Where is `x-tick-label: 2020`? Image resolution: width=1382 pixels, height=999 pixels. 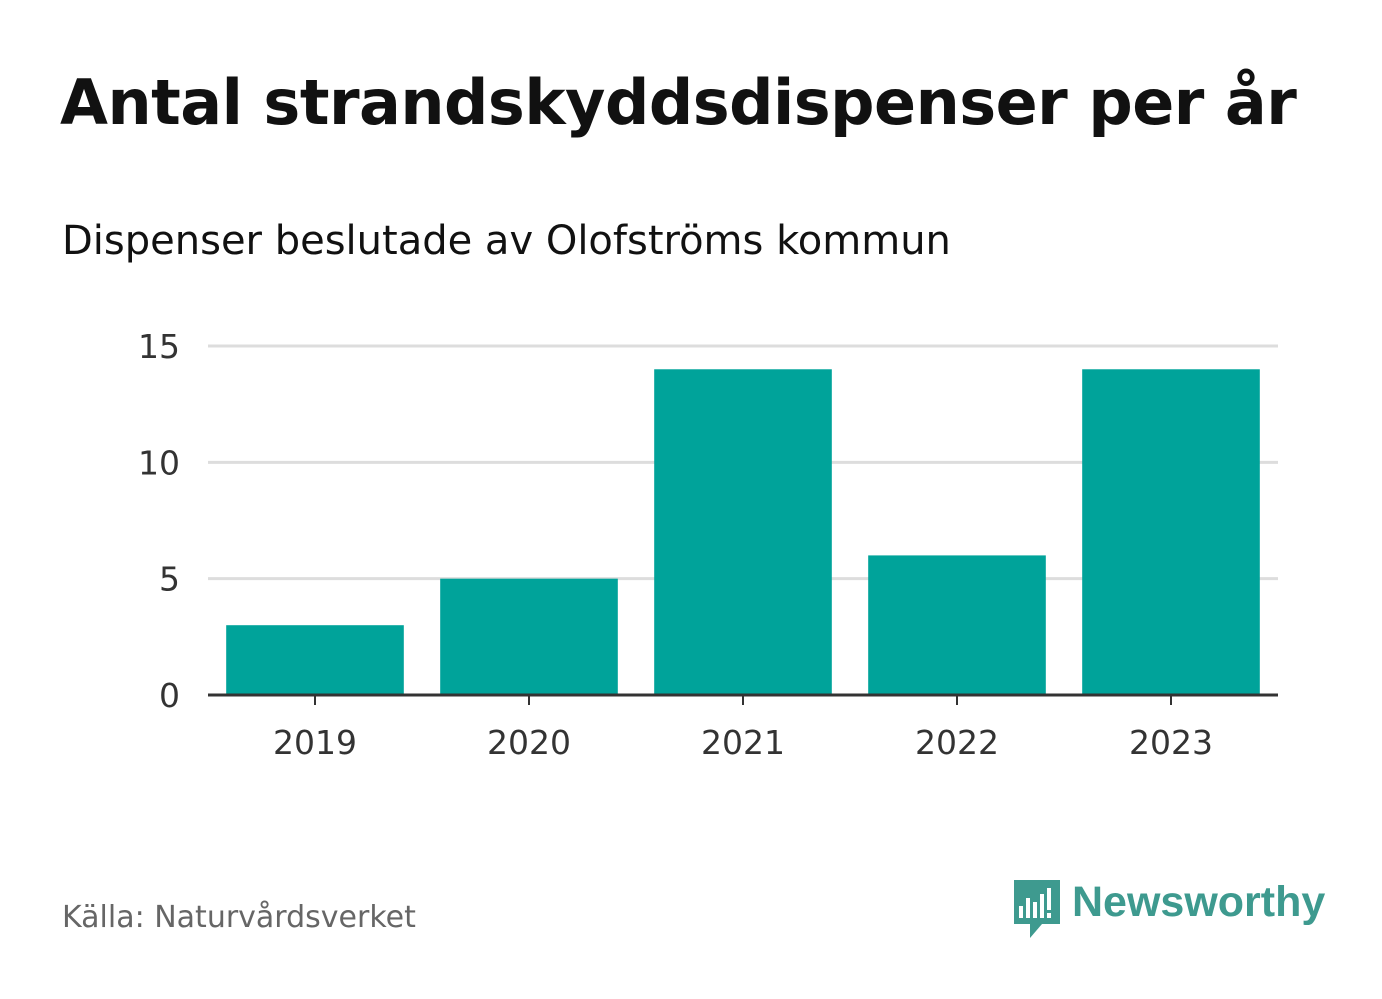
x-tick-label: 2020 is located at coordinates (529, 742).